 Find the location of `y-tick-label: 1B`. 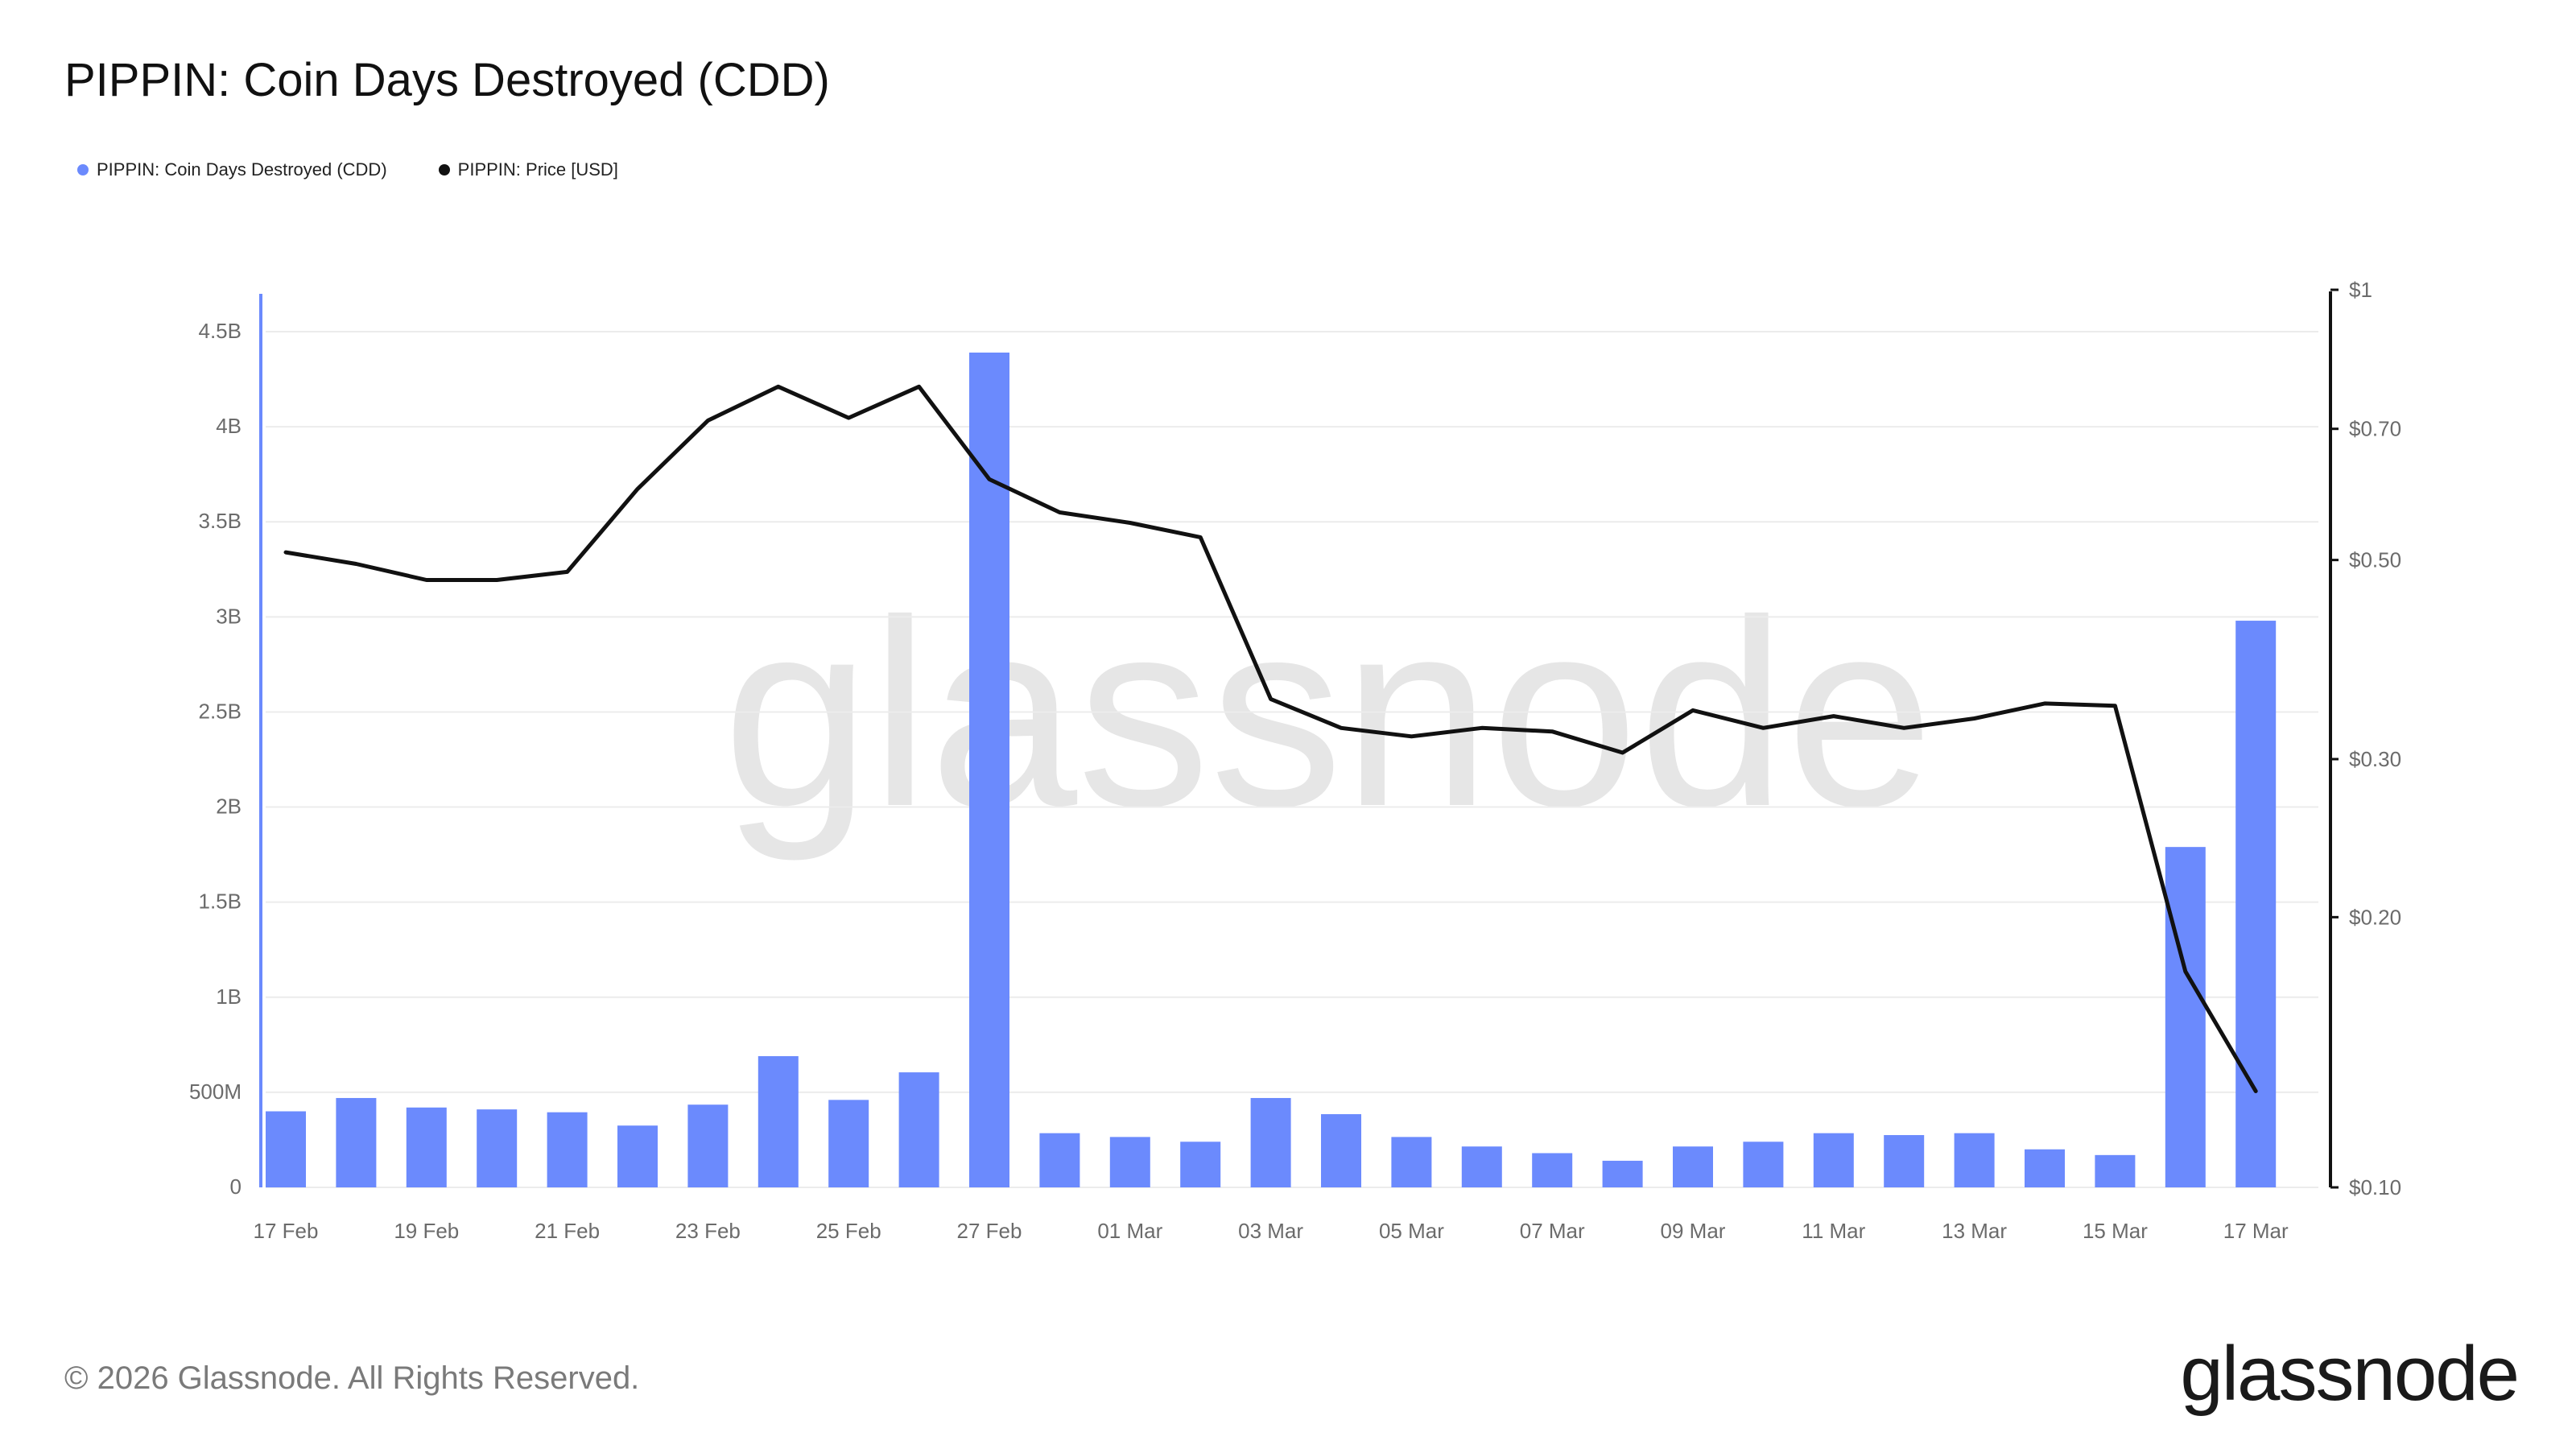

y-tick-label: 1B is located at coordinates (229, 997).